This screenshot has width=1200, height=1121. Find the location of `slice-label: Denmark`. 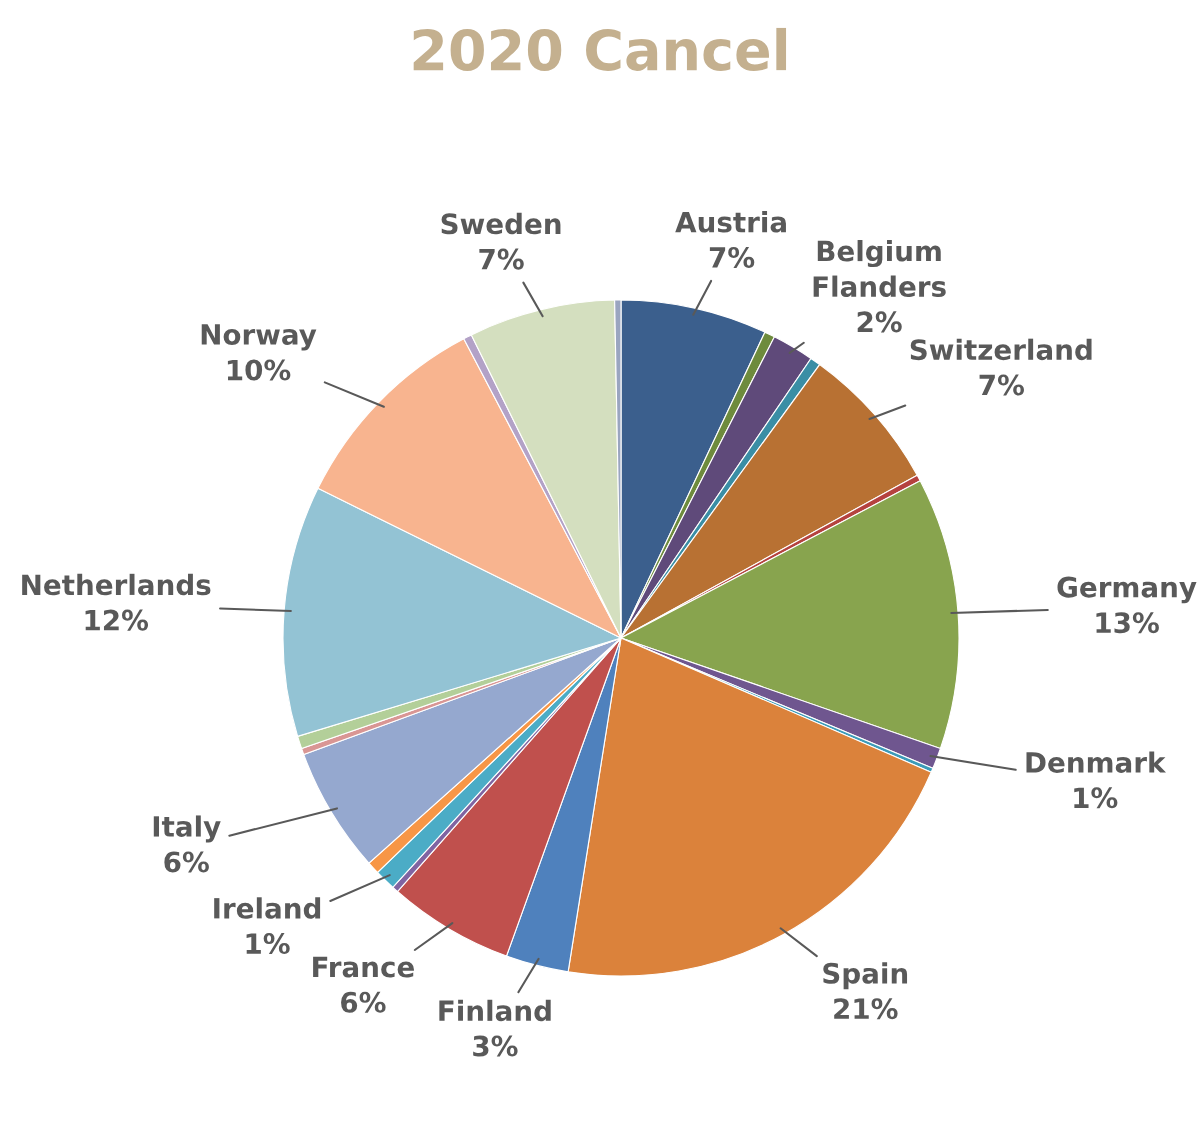

slice-label: Denmark is located at coordinates (1096, 762).